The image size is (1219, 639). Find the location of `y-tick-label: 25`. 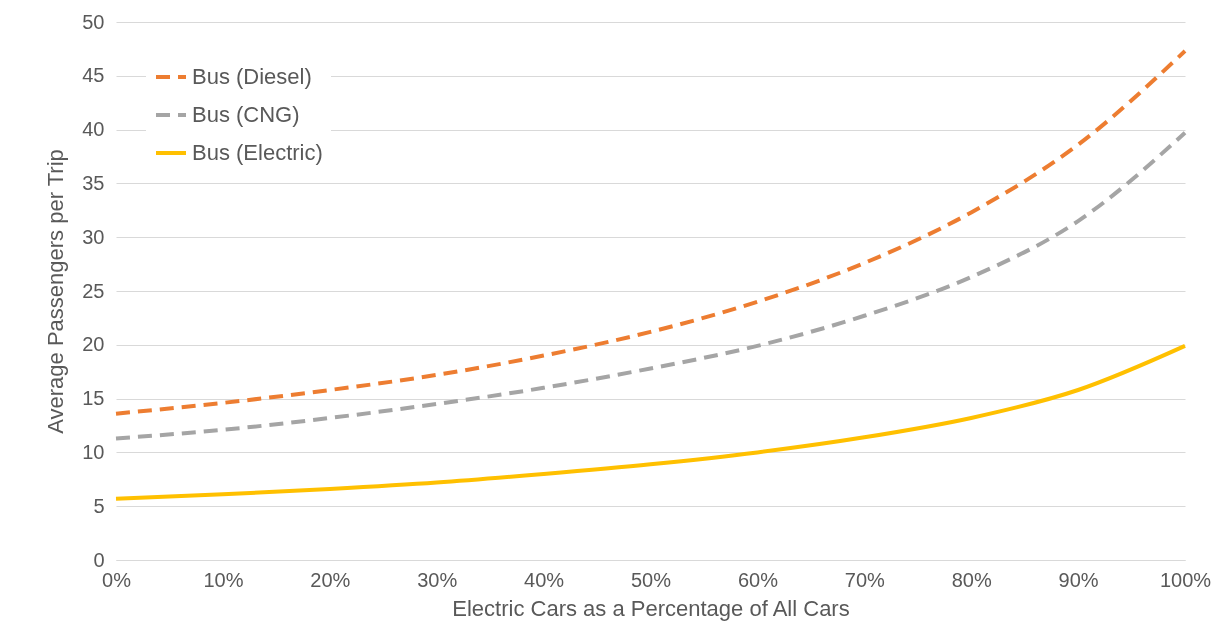

y-tick-label: 25 is located at coordinates (93, 290).